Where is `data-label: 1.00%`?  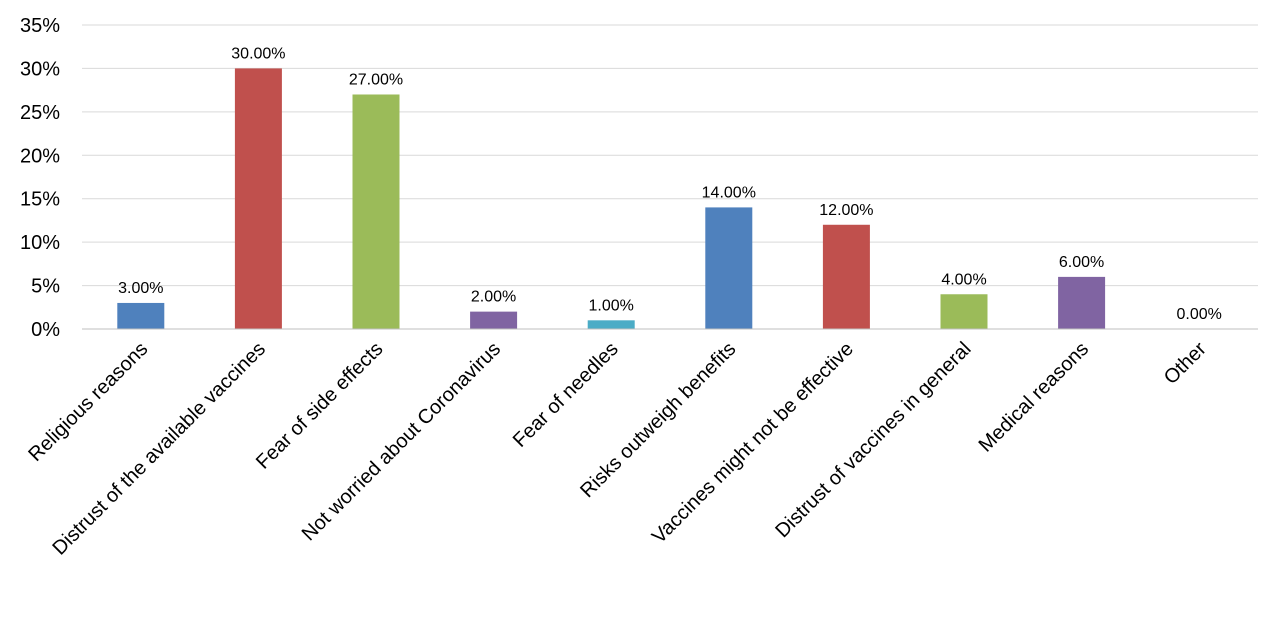
data-label: 1.00% is located at coordinates (611, 305).